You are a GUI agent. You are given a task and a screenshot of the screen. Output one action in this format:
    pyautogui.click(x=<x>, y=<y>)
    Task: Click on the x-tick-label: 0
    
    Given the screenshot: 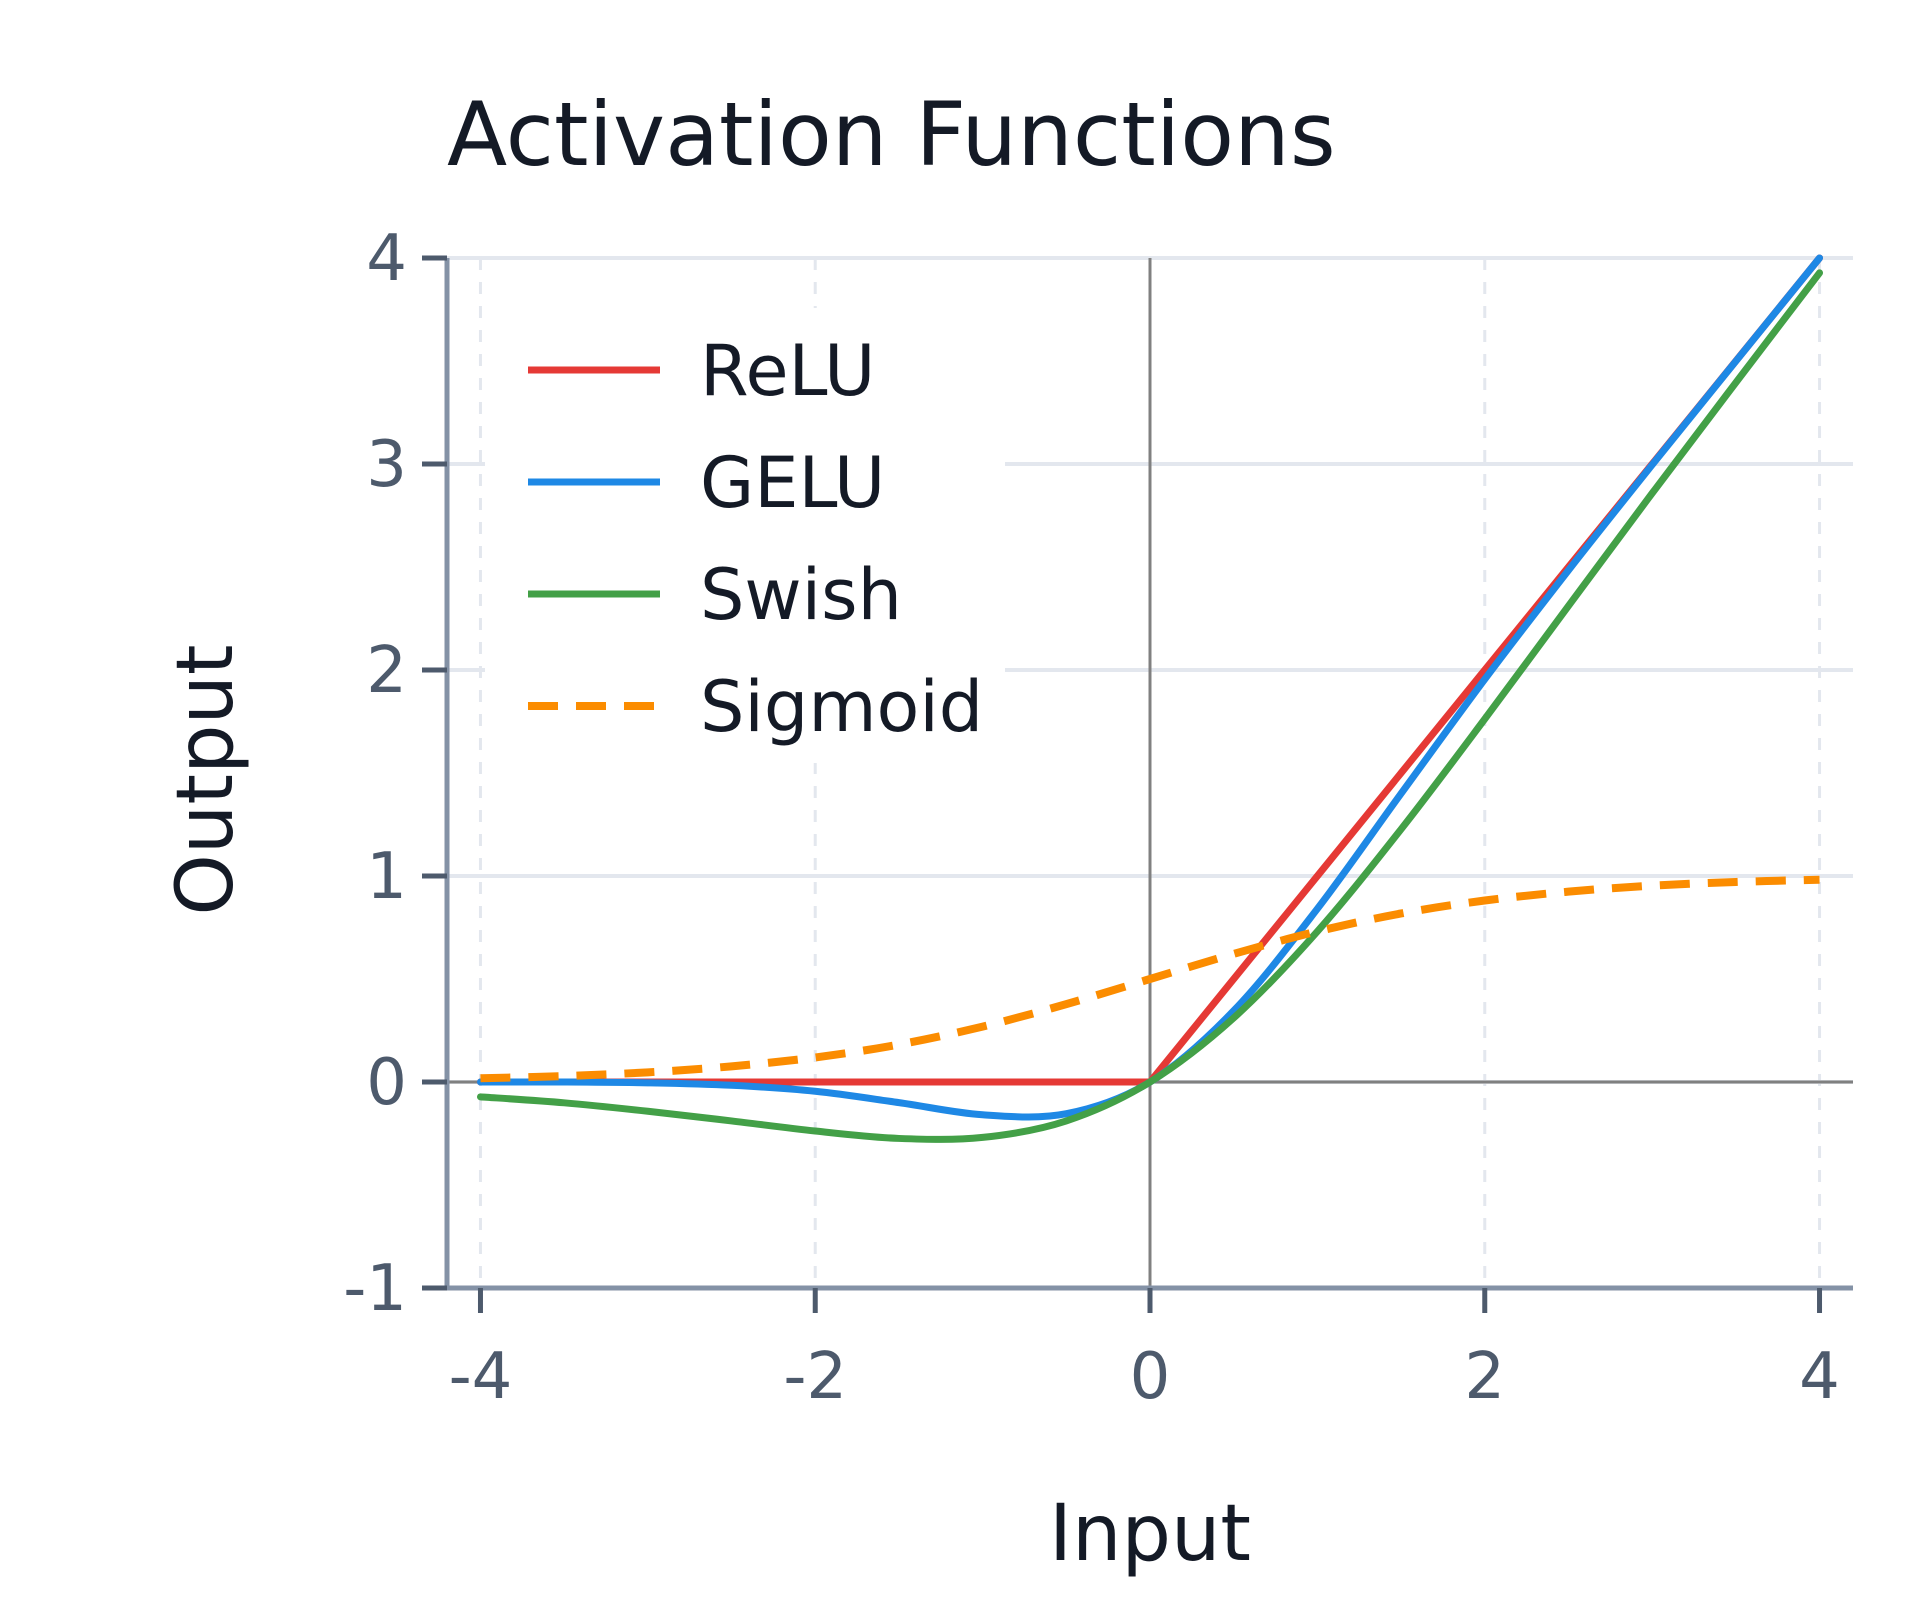 What is the action you would take?
    pyautogui.click(x=1150, y=1377)
    